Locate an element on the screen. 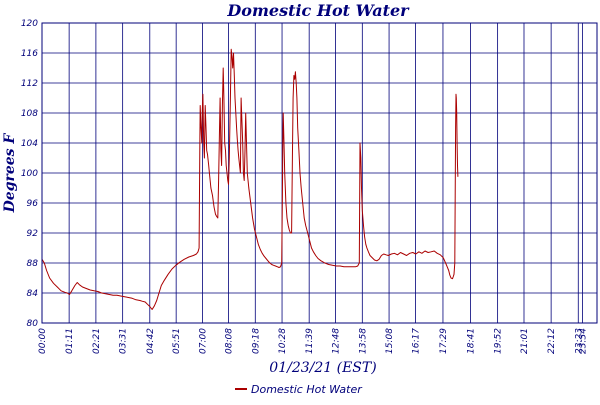 This screenshot has width=600, height=405. x-tick-label: 03:31 is located at coordinates (124, 341).